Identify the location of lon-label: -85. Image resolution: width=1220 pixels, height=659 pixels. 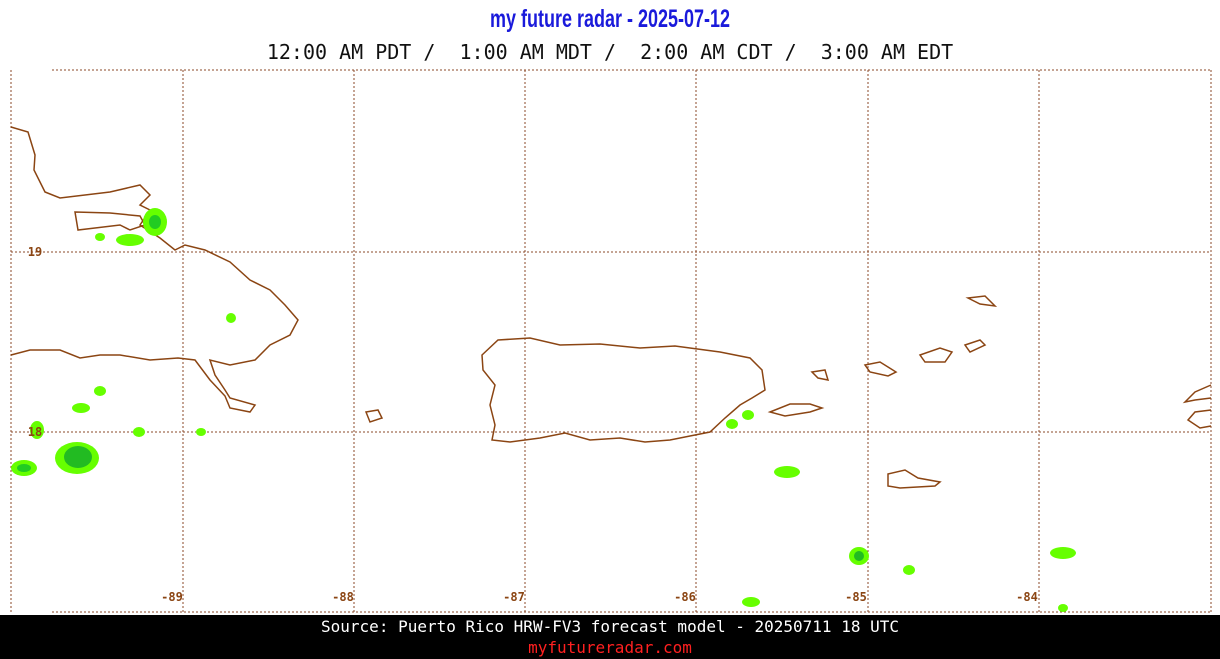
(856, 597).